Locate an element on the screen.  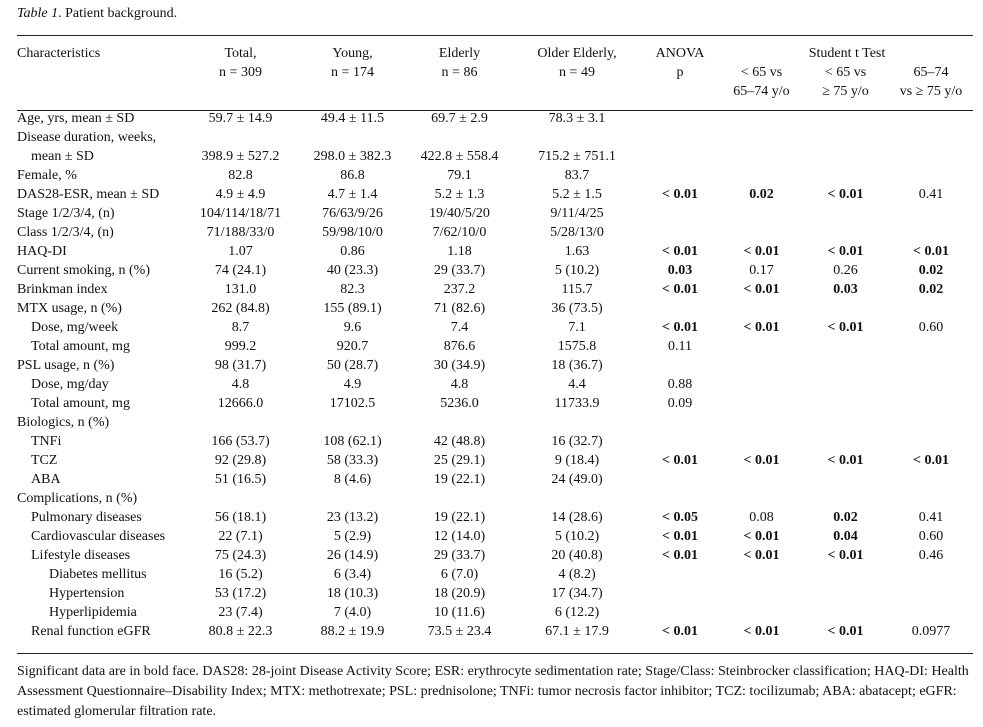
row-label: Complications, n (%) is located at coordinates (77, 498).